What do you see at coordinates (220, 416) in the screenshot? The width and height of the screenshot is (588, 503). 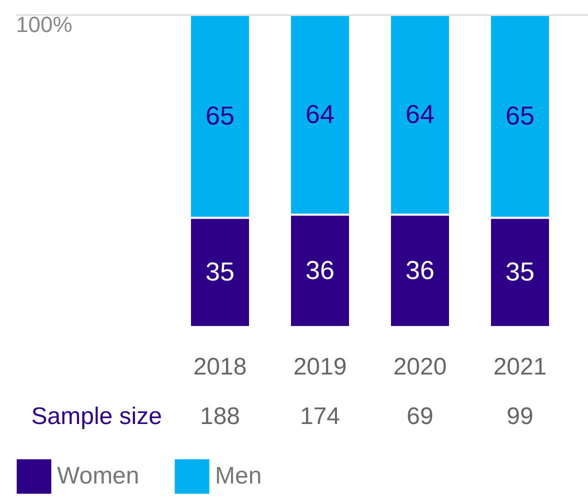 I see `text: 188` at bounding box center [220, 416].